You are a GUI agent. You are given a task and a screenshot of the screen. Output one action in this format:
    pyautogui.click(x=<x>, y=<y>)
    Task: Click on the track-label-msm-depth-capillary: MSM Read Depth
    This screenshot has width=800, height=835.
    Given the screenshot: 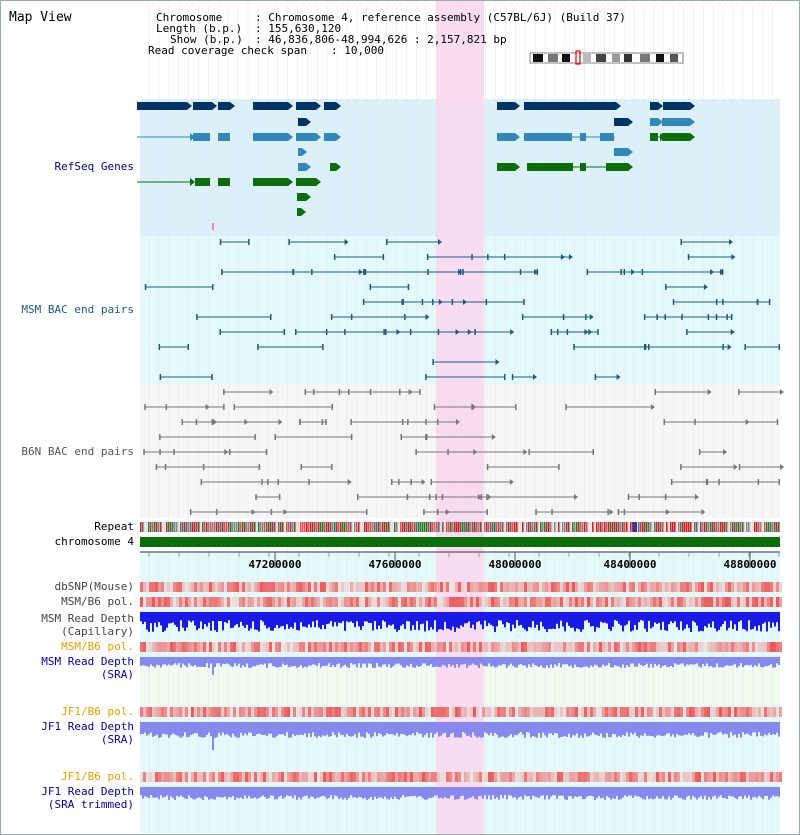 What is the action you would take?
    pyautogui.click(x=87, y=618)
    